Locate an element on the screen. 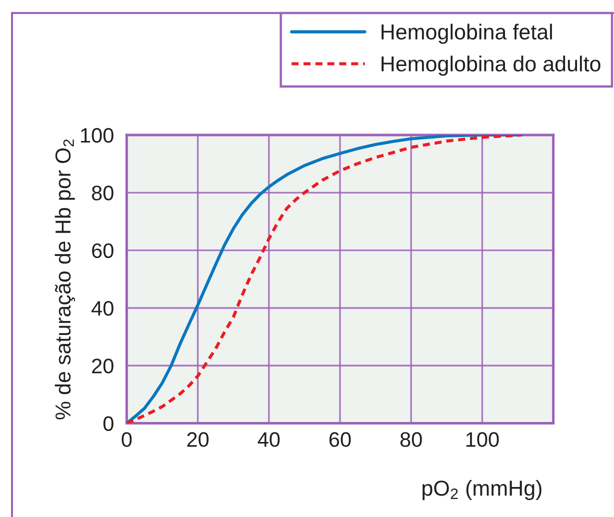 This screenshot has width=614, height=517. x-tick-label: 20 is located at coordinates (198, 439).